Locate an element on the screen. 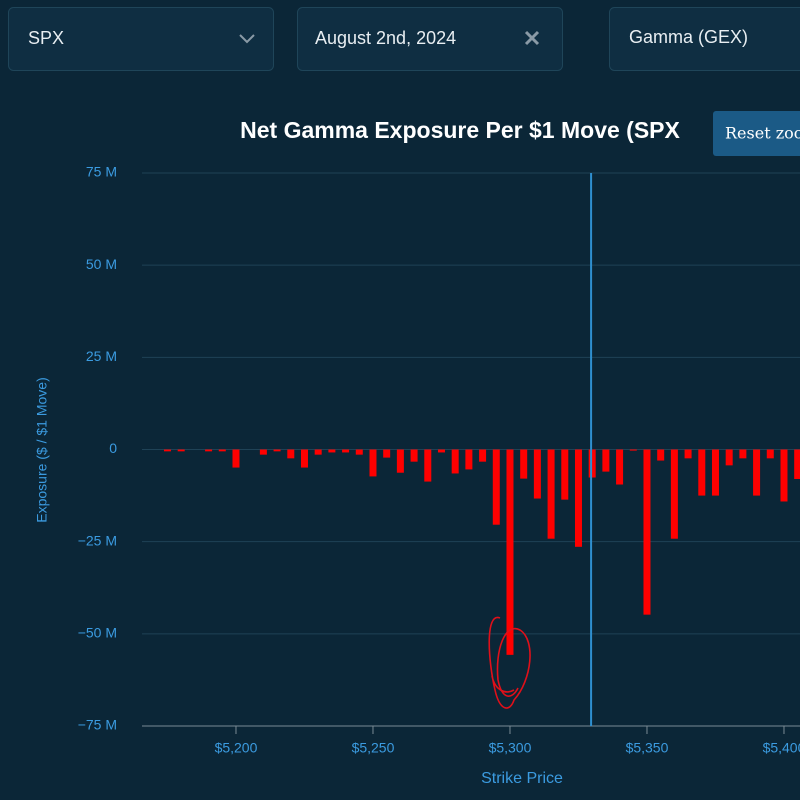 The image size is (800, 800). x-axis-label: Strike Price is located at coordinates (522, 778).